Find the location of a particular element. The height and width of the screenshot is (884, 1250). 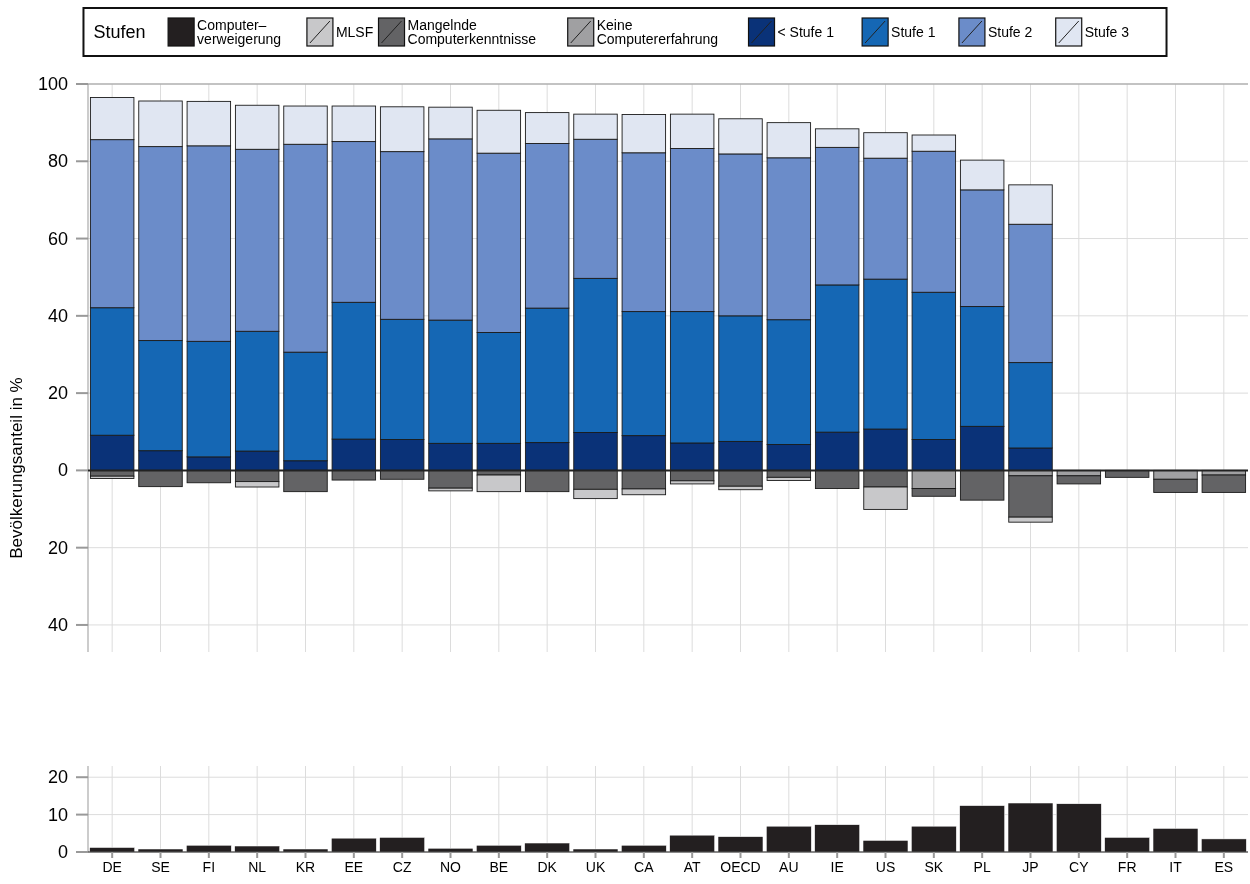

x-tick-label: DK is located at coordinates (547, 867).